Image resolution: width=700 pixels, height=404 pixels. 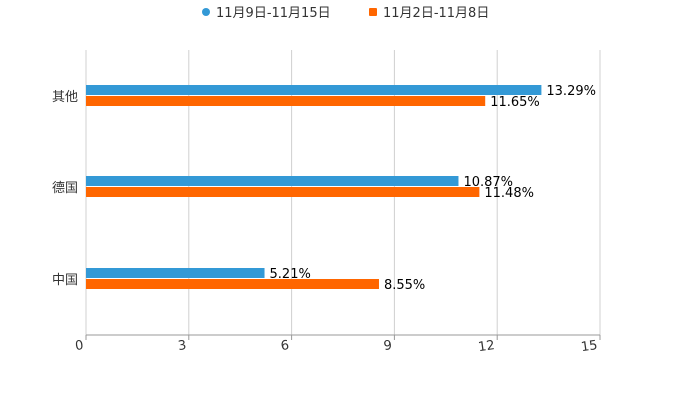 What do you see at coordinates (486, 346) in the screenshot?
I see `x-tick-label: 12` at bounding box center [486, 346].